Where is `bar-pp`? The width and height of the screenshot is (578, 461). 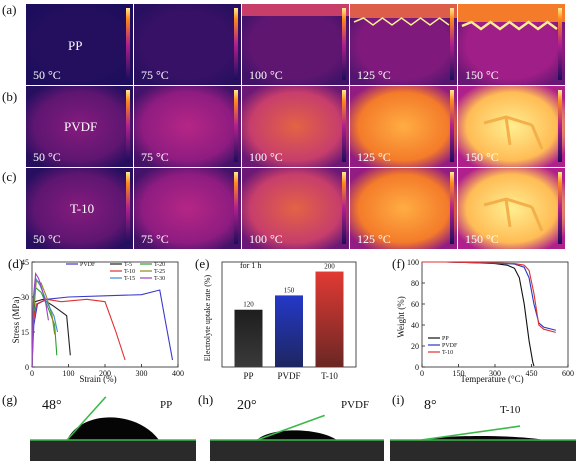 bar-pp is located at coordinates (248, 338).